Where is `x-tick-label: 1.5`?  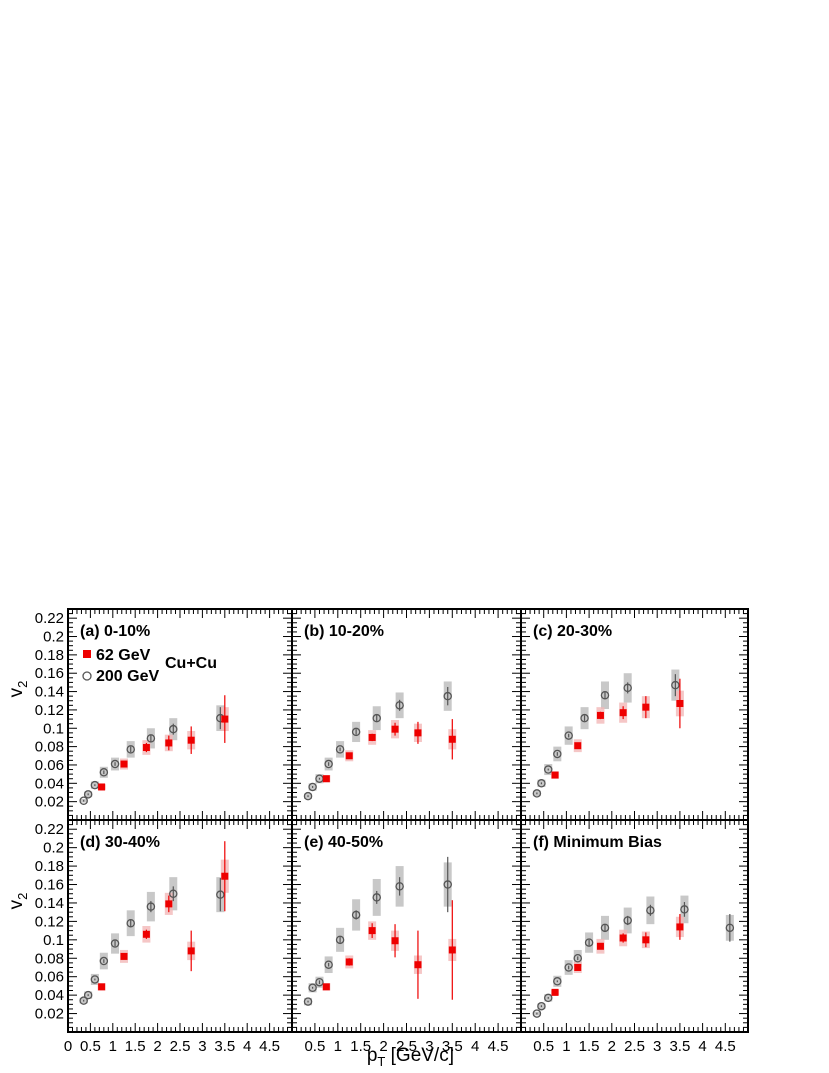 x-tick-label: 1.5 is located at coordinates (360, 1046).